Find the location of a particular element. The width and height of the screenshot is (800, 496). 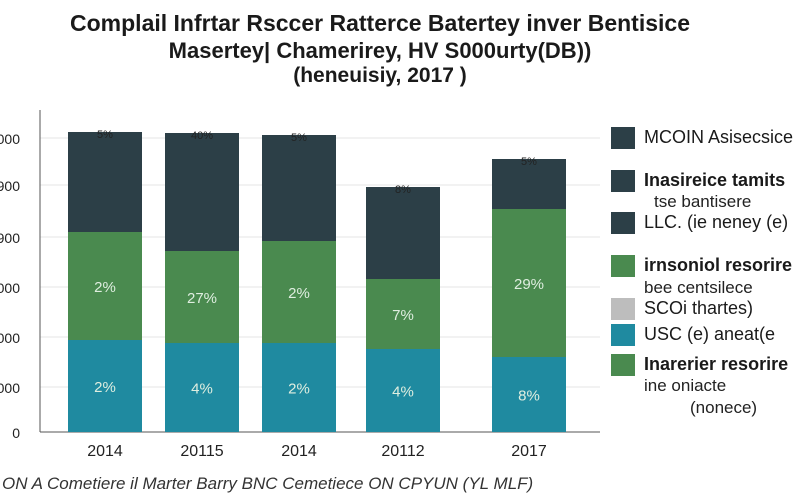

legend-label: (nonece) is located at coordinates (724, 407).